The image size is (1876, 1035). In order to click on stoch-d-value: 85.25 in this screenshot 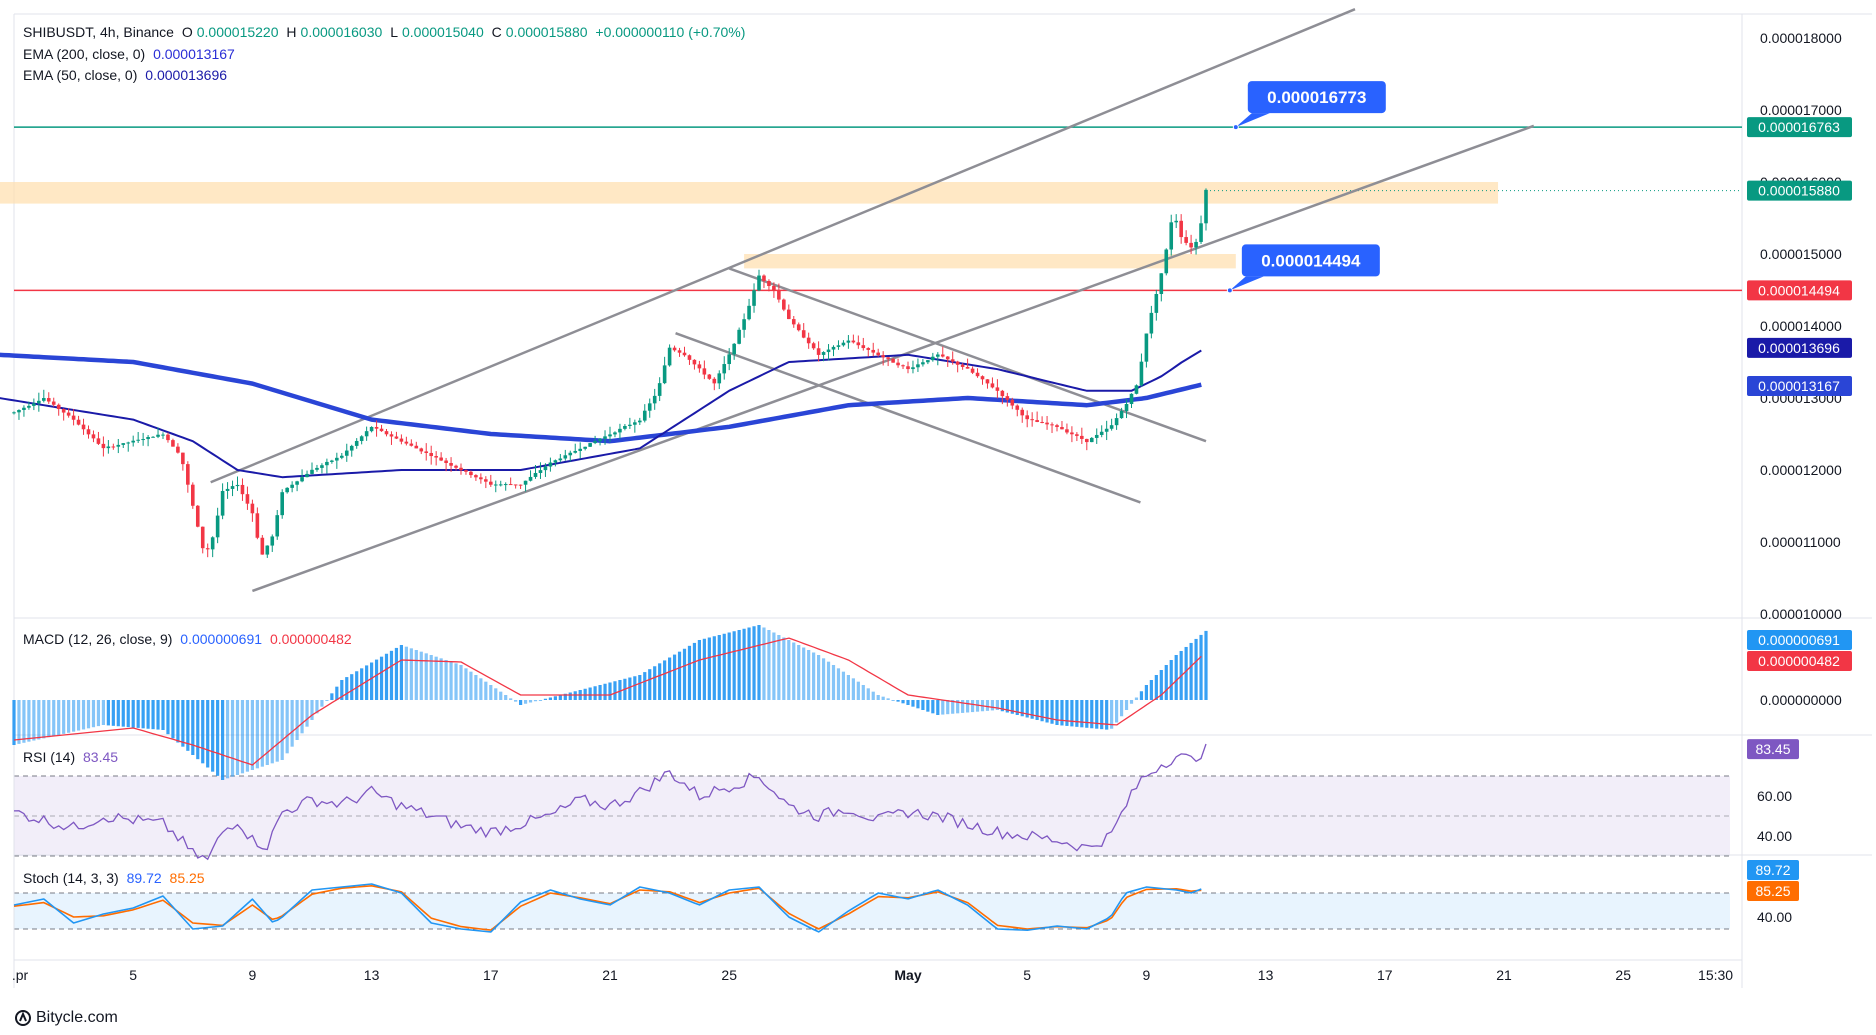, I will do `click(187, 878)`.